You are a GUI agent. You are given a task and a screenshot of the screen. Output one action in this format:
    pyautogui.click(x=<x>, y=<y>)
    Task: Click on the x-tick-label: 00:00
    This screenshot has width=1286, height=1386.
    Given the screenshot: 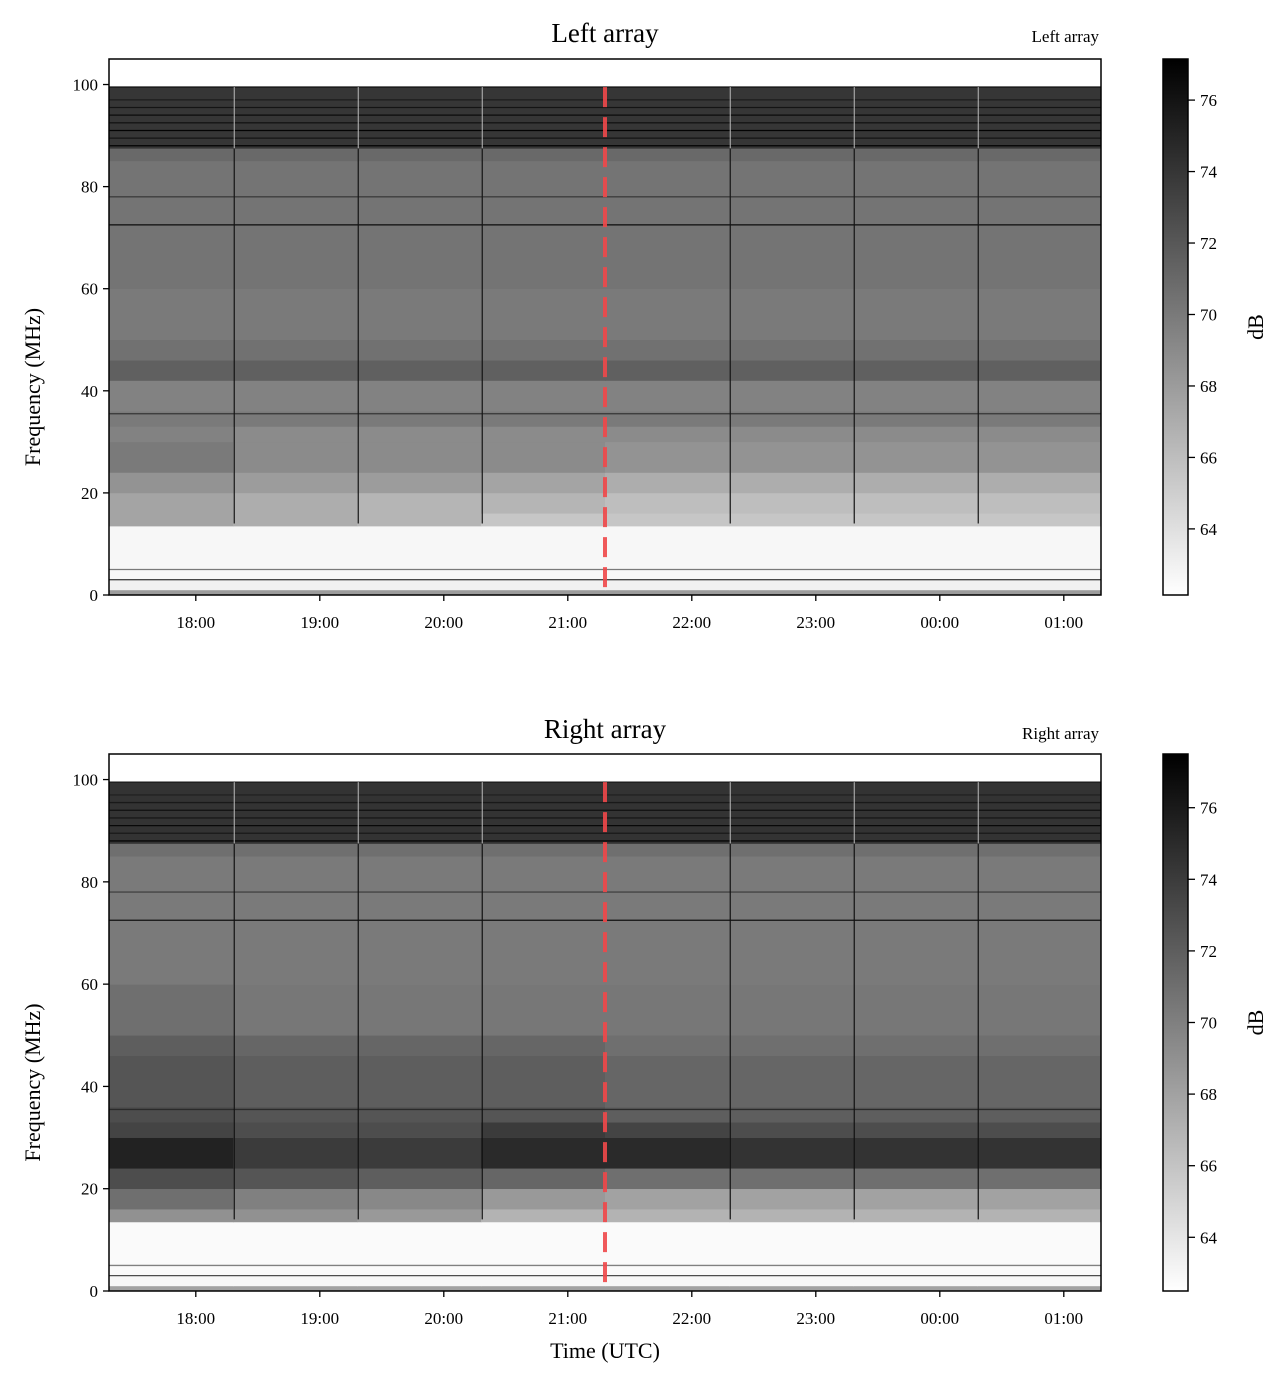 What is the action you would take?
    pyautogui.click(x=939, y=622)
    